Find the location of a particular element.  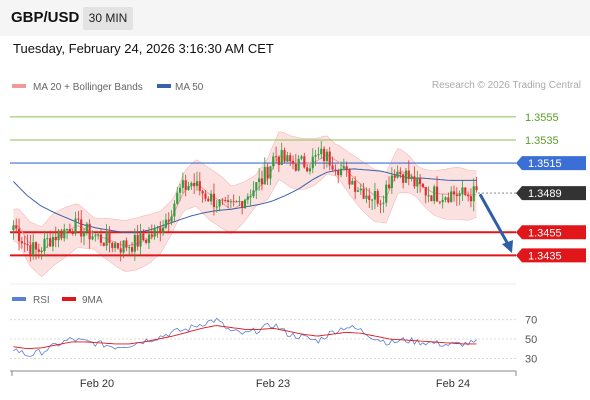

symbol-label: GBP/USD is located at coordinates (45, 17).